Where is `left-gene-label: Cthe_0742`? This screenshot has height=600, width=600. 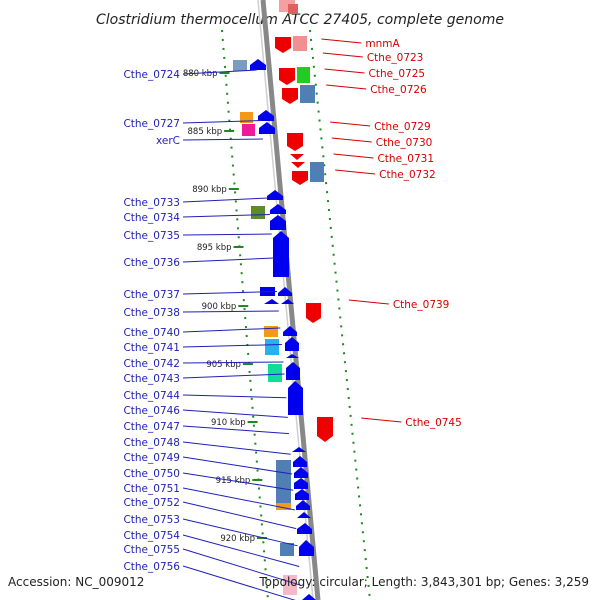 left-gene-label: Cthe_0742 is located at coordinates (151, 364).